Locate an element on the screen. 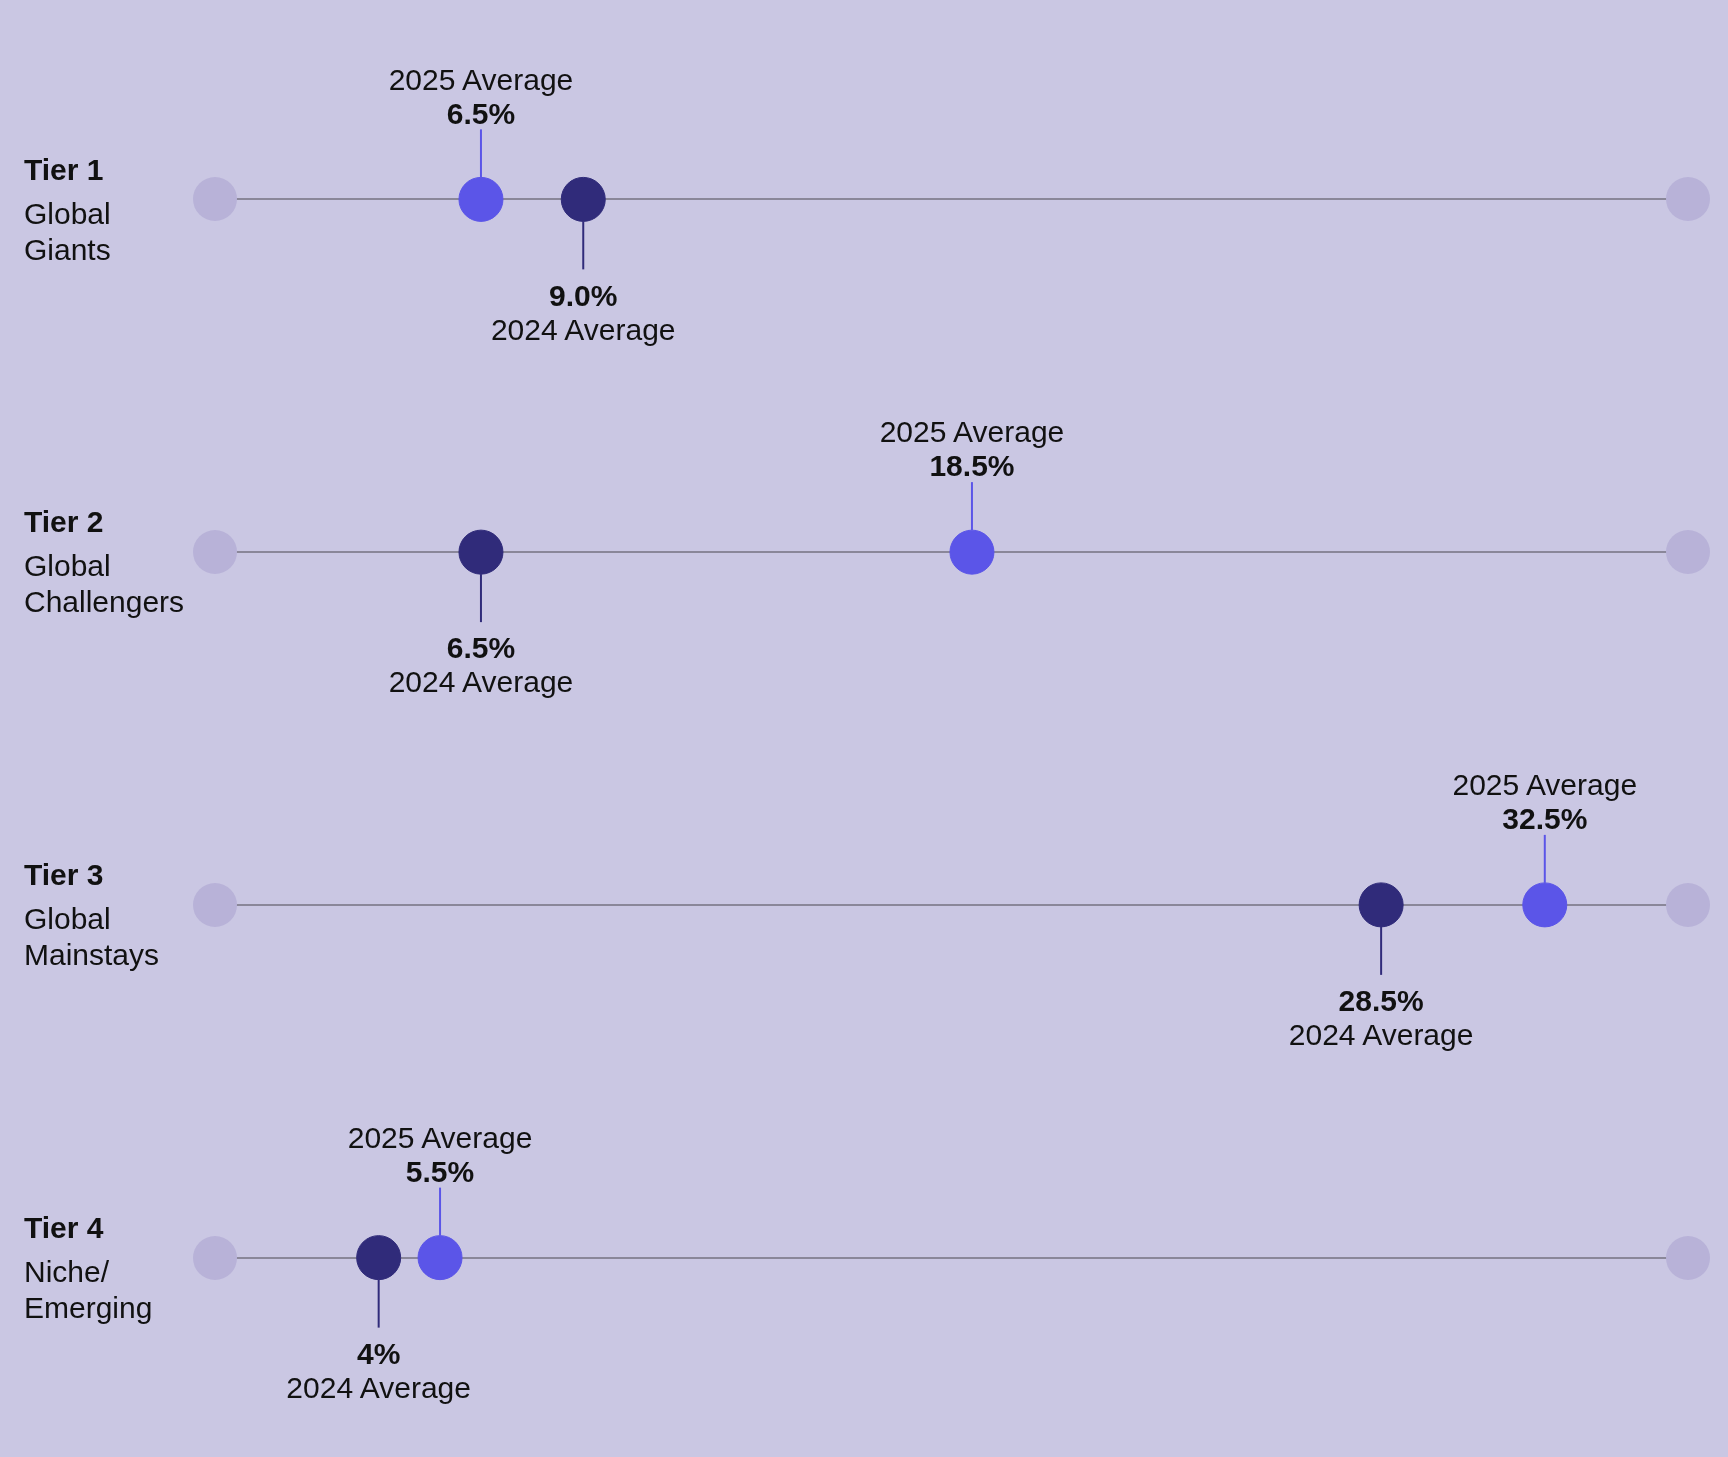 This screenshot has width=1728, height=1457. y-tick-label: Tier 3 Global Mainstays is located at coordinates (92, 915).